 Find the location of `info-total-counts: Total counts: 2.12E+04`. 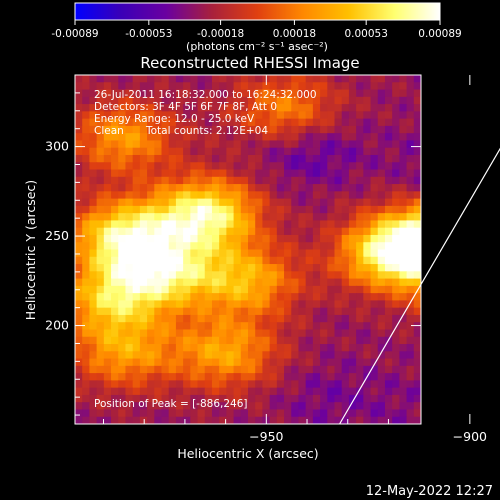

info-total-counts: Total counts: 2.12E+04 is located at coordinates (206, 131).